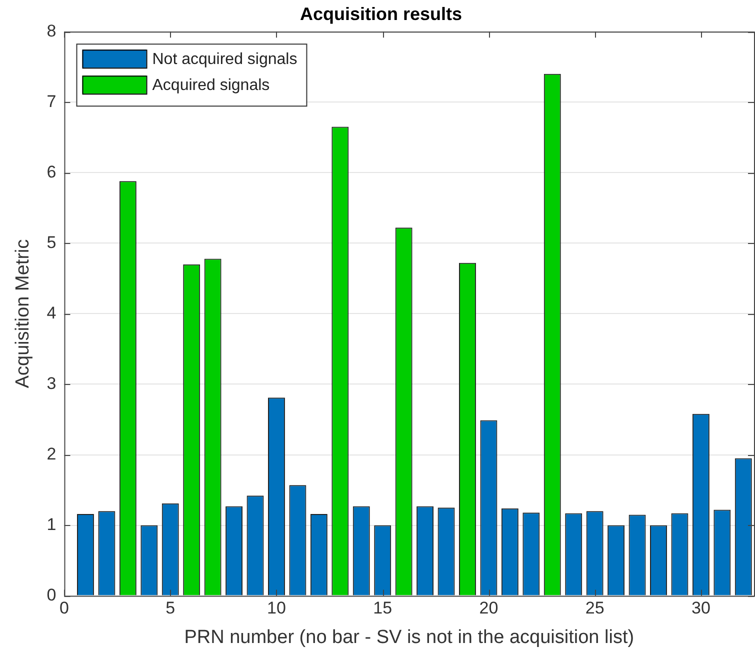  What do you see at coordinates (51, 594) in the screenshot?
I see `y-tick-label: 0` at bounding box center [51, 594].